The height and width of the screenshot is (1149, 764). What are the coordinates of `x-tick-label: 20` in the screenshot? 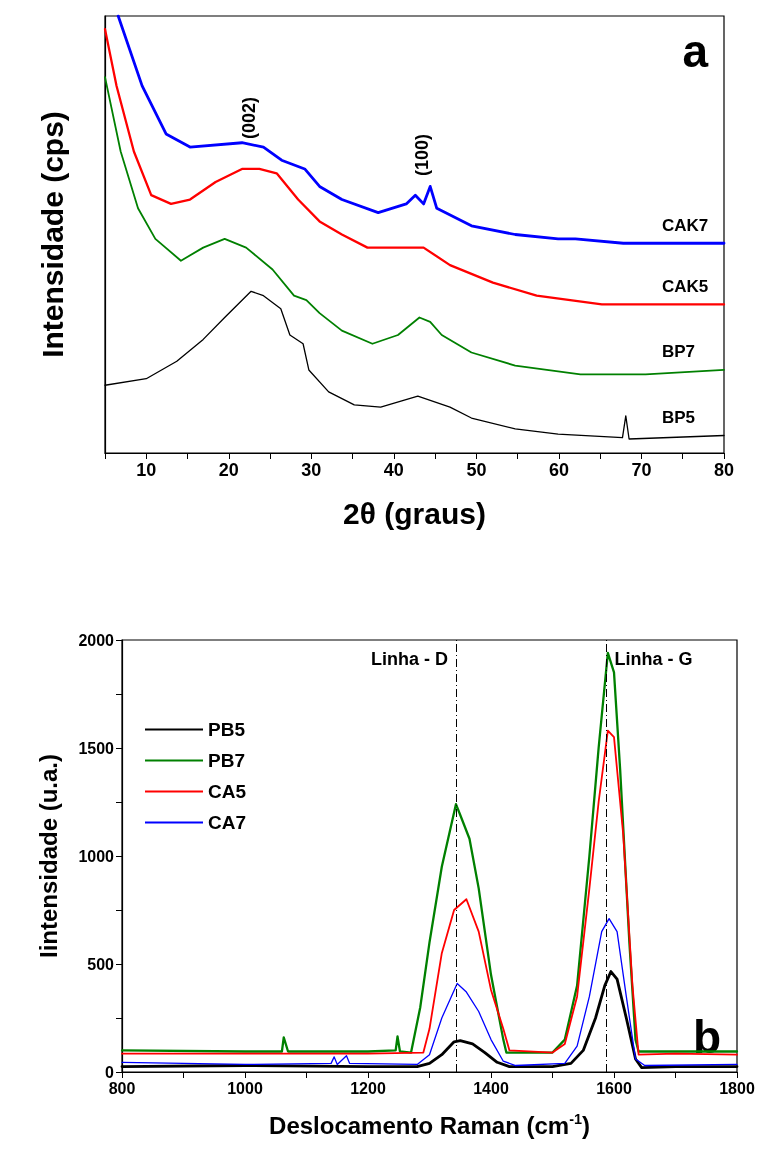 It's located at (228, 470).